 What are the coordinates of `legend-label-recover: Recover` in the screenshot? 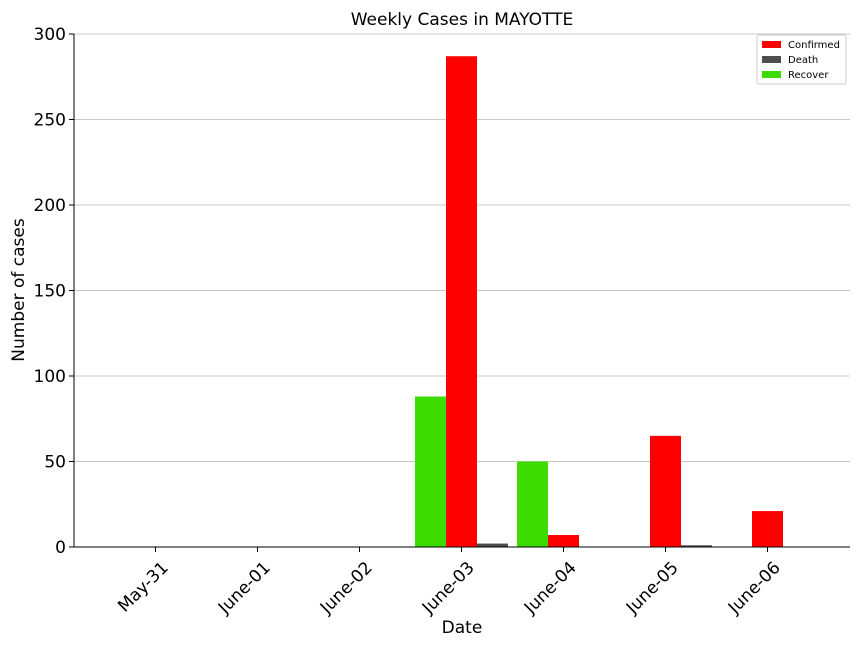 It's located at (808, 75).